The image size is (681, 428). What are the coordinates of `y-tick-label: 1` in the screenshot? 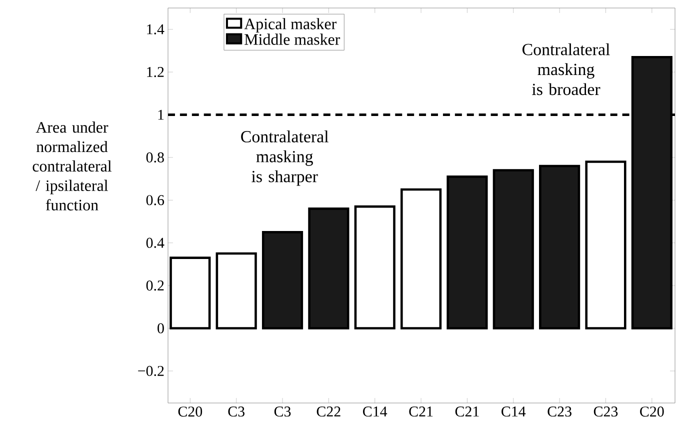 It's located at (161, 115).